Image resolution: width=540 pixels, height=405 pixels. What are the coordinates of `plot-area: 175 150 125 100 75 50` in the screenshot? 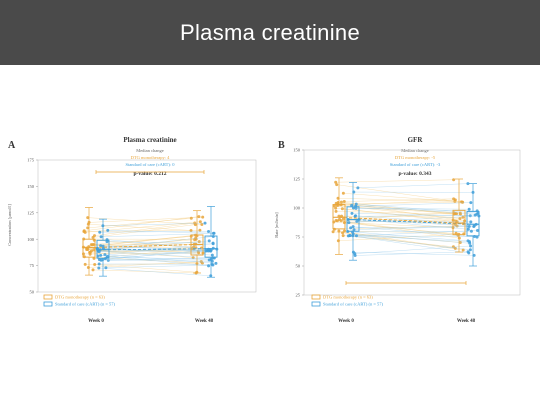 It's located at (142, 226).